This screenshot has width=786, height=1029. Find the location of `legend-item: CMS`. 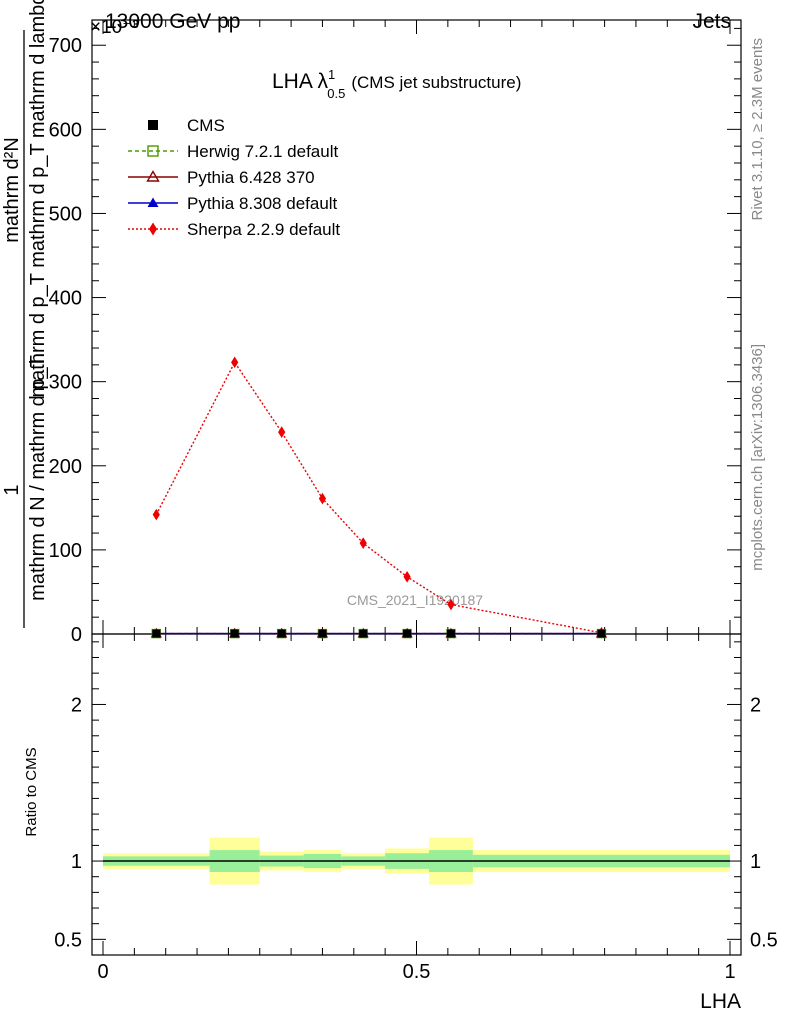

legend-item: CMS is located at coordinates (186, 125).